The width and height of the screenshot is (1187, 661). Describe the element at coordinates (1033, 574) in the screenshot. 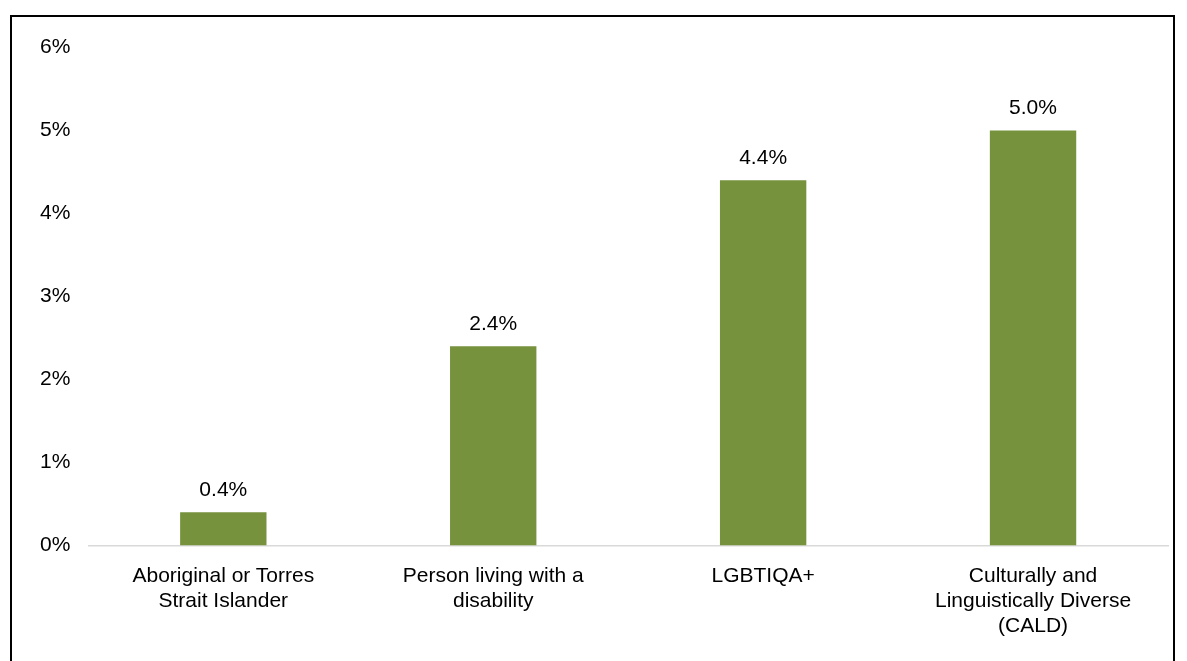

I see `category-label: Culturally and` at that location.